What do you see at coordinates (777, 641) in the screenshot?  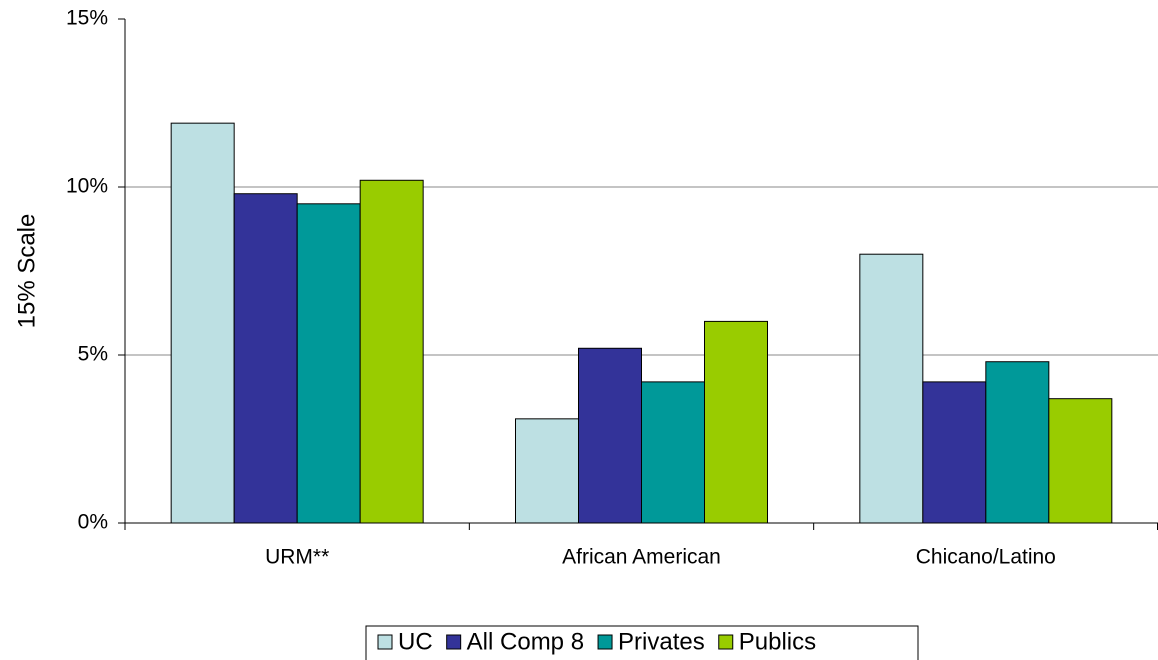 I see `legend-label: Publics` at bounding box center [777, 641].